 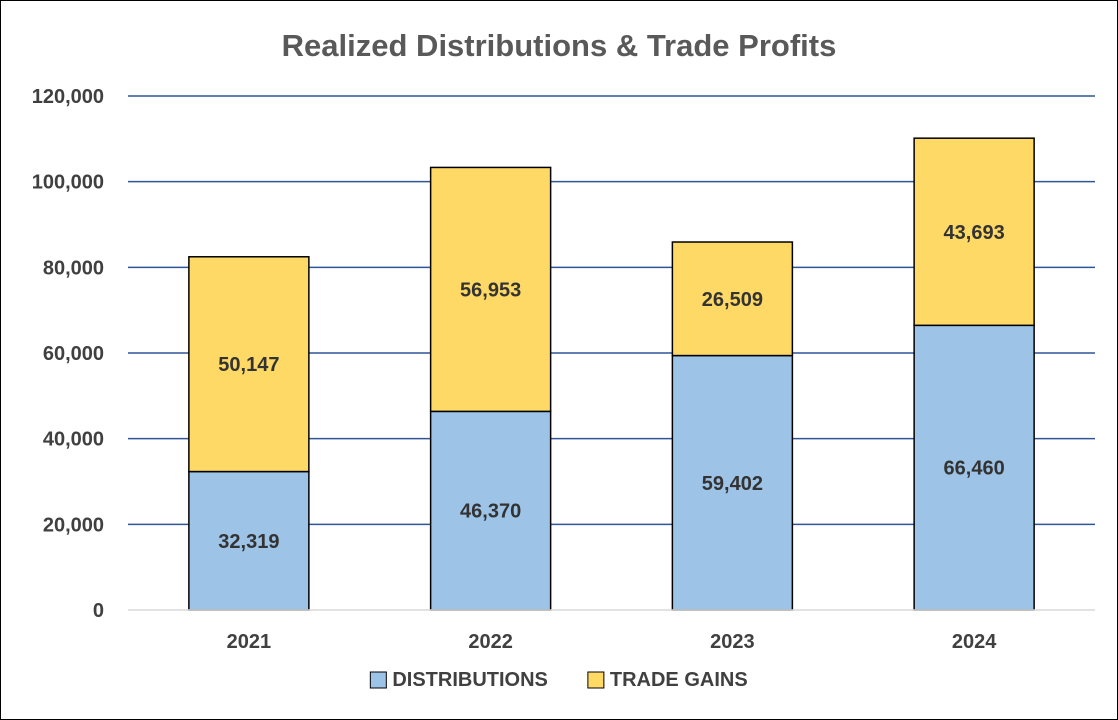 I want to click on y-tick-label: 80,000, so click(x=73, y=268).